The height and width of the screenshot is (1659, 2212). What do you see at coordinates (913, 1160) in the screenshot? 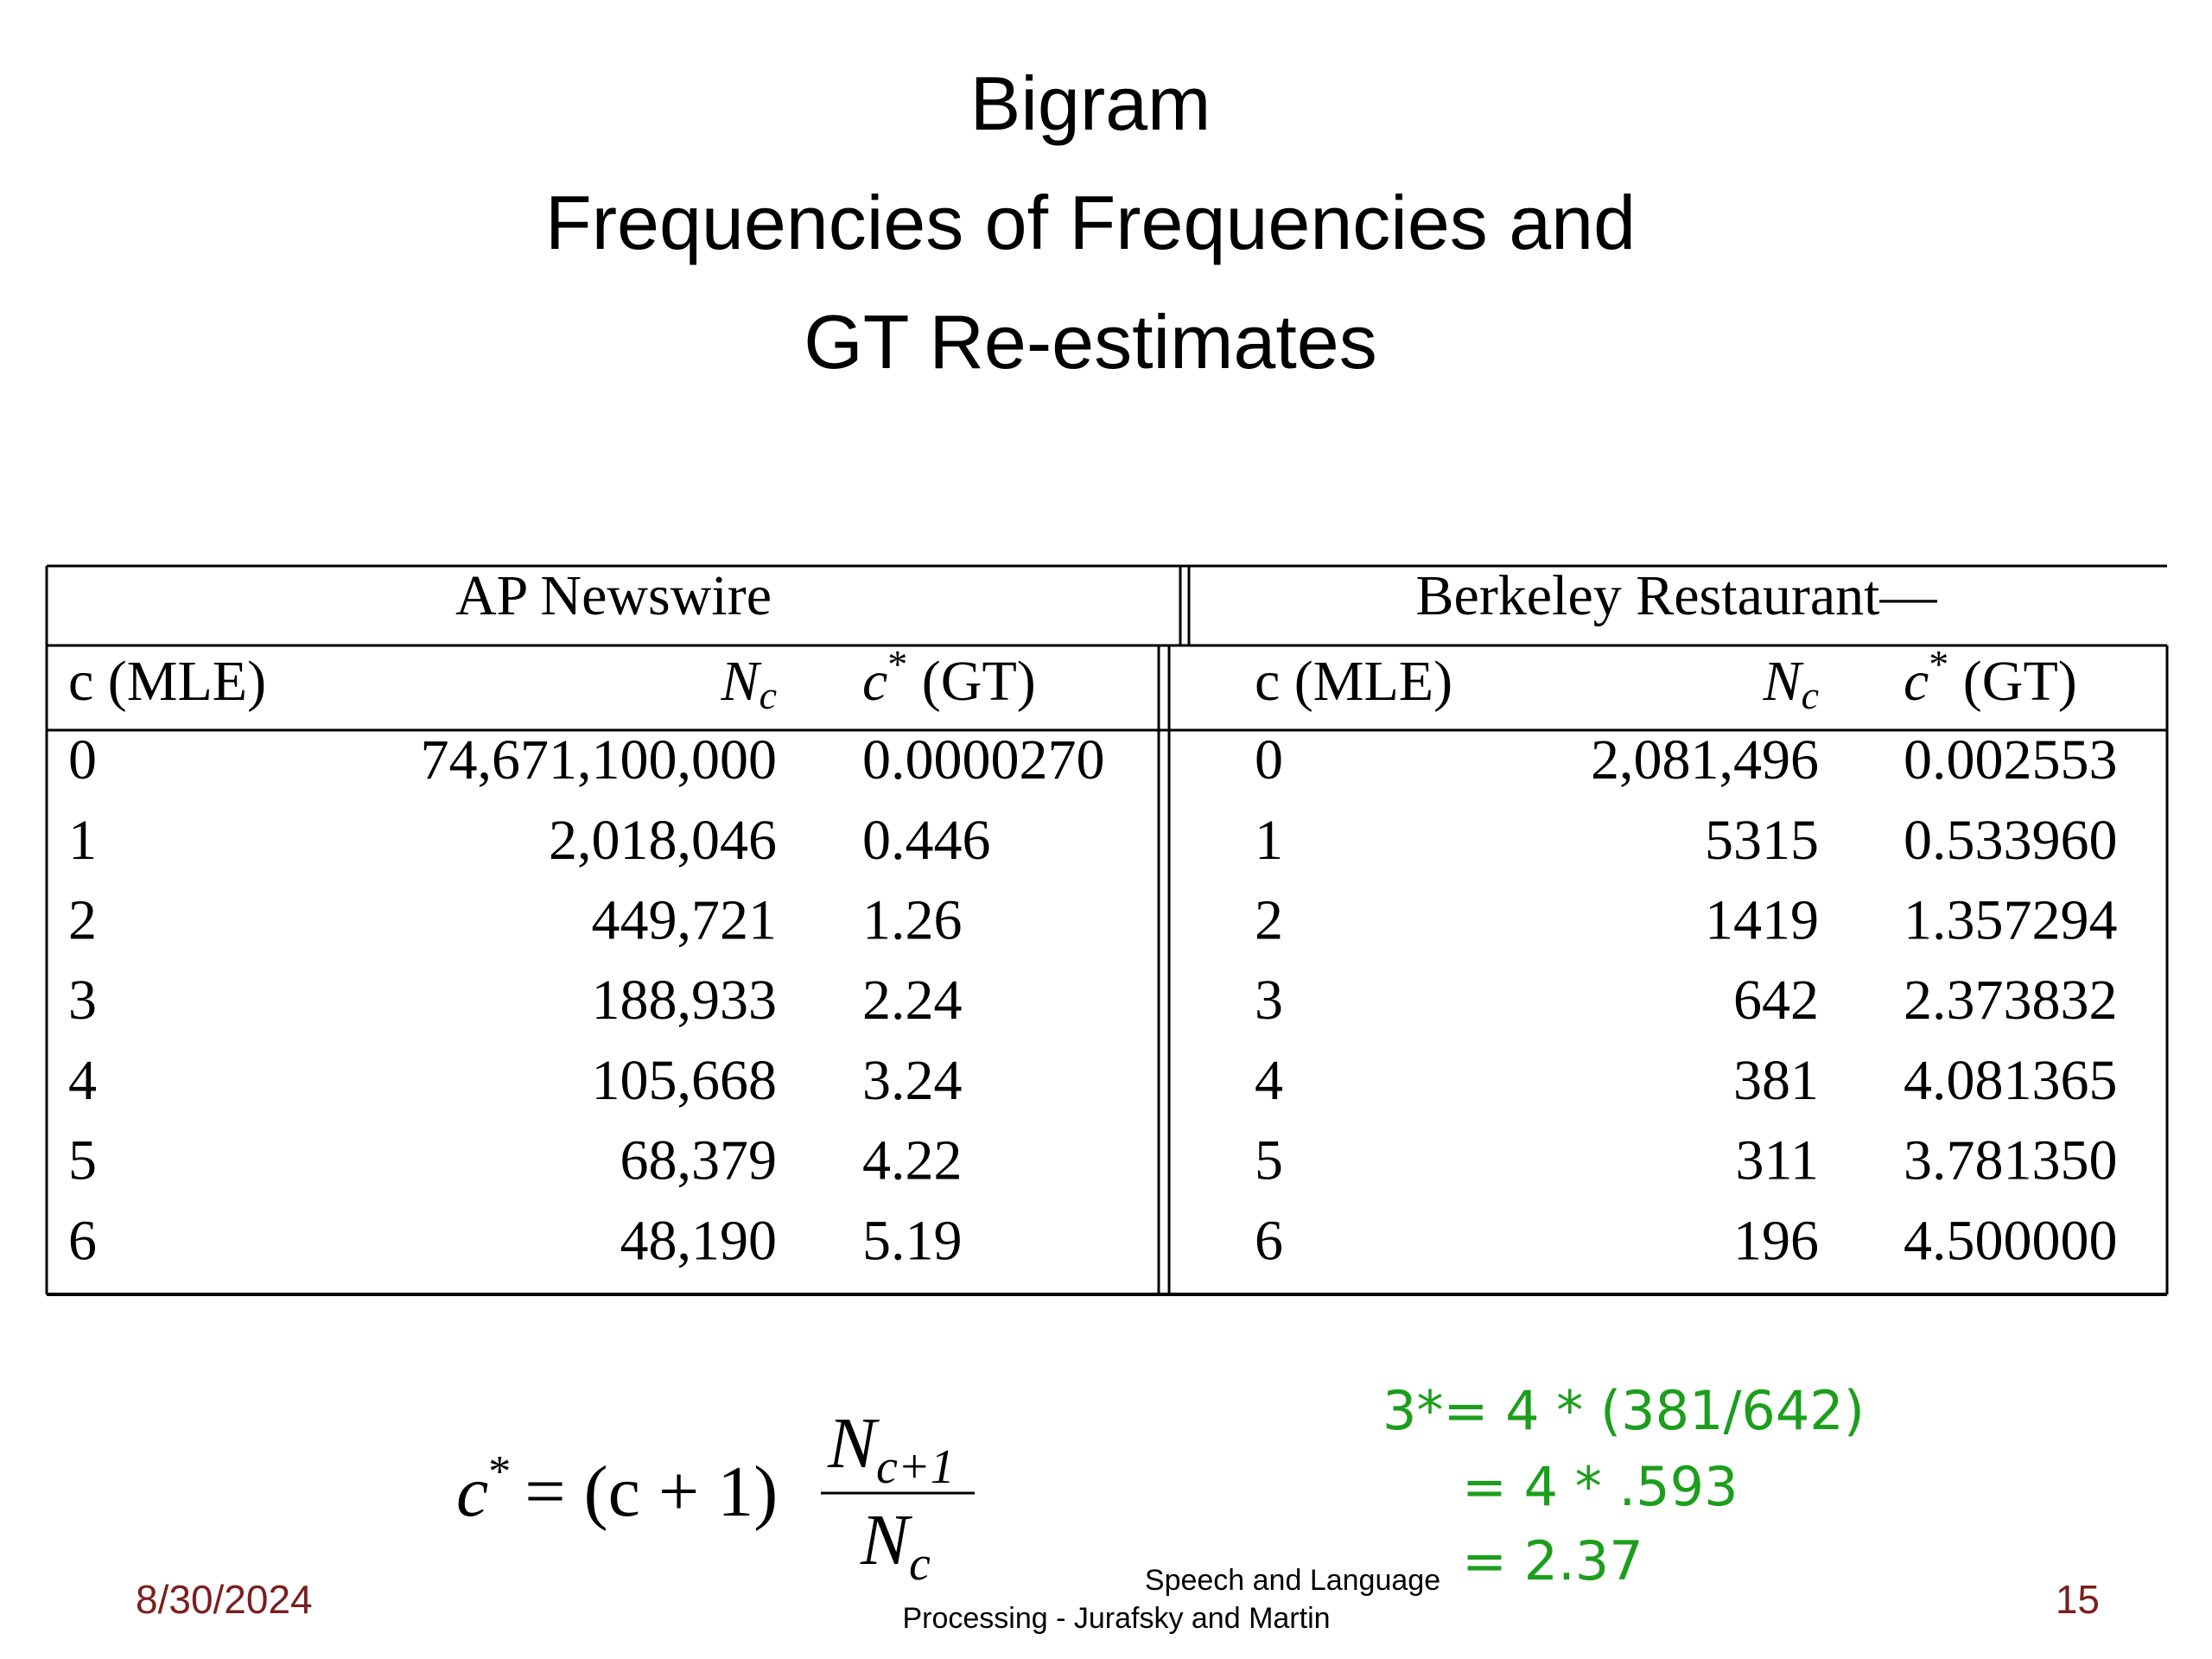
I see `table-cell: 4.22` at bounding box center [913, 1160].